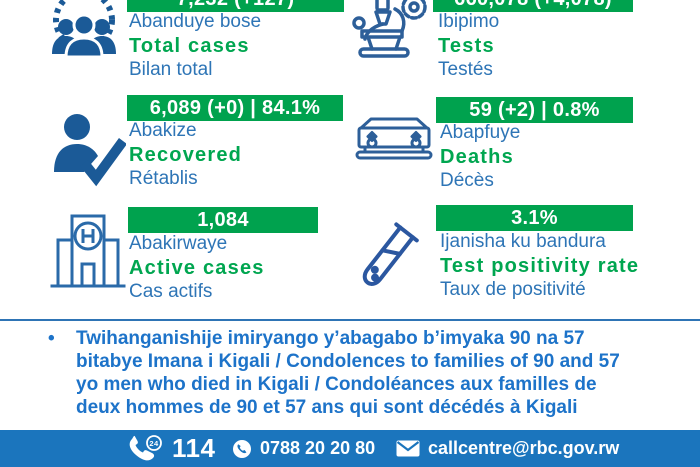  What do you see at coordinates (84, 30) in the screenshot?
I see `people-group-icon` at bounding box center [84, 30].